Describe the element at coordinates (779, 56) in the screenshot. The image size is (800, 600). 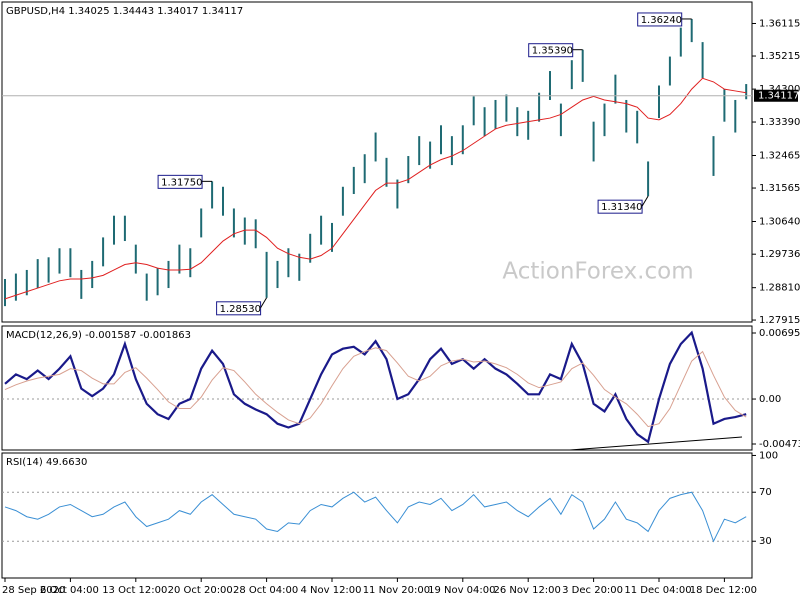
I see `y-tick-label: 1.35215` at that location.